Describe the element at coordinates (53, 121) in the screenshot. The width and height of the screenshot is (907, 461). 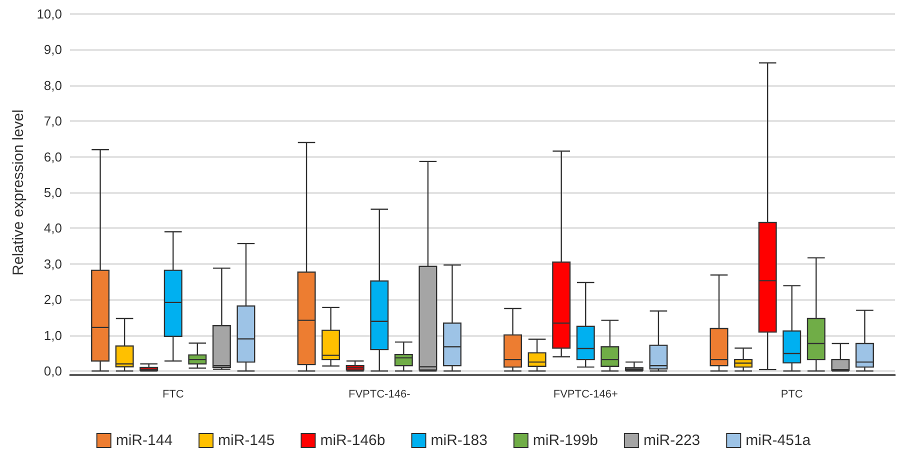
I see `y-tick-label: 7,0` at that location.